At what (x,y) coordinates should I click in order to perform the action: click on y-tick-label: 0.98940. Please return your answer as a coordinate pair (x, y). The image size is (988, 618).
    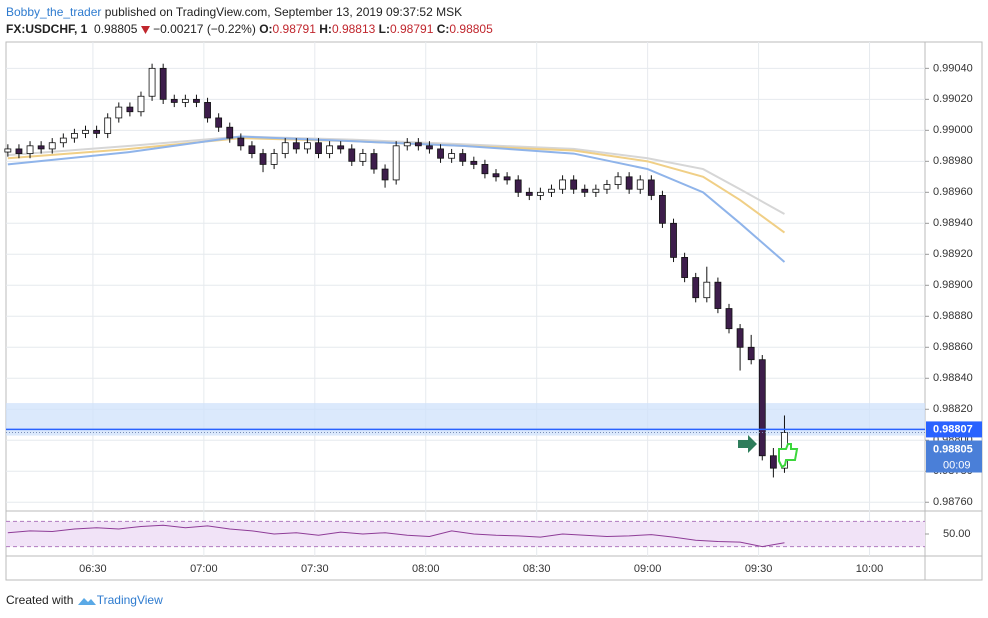
    Looking at the image, I should click on (953, 223).